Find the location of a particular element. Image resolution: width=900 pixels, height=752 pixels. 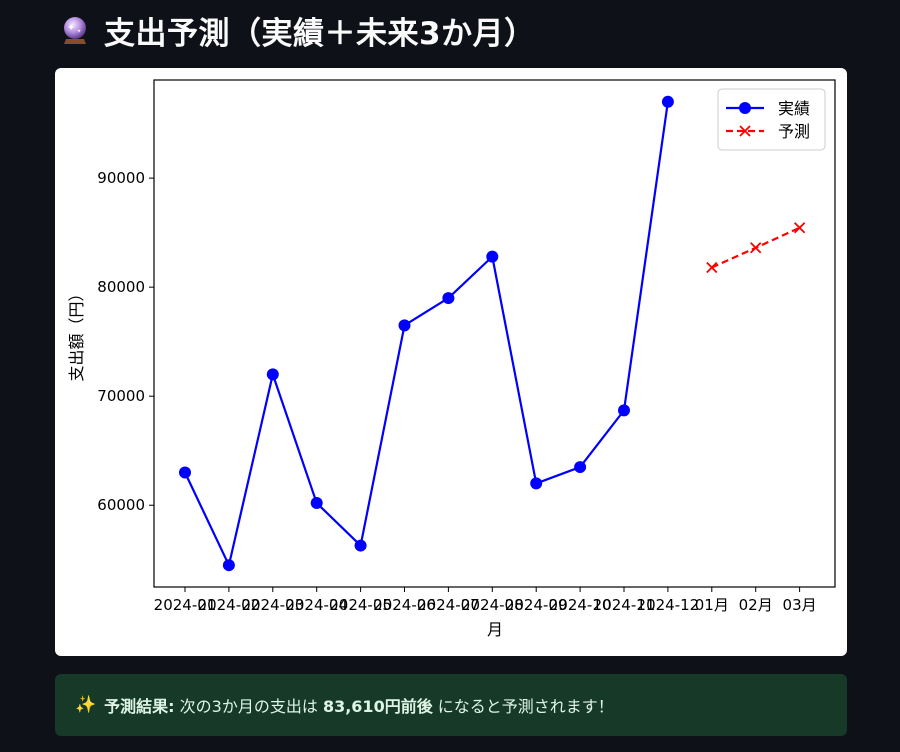

x-tick-label: 03月 is located at coordinates (800, 605).